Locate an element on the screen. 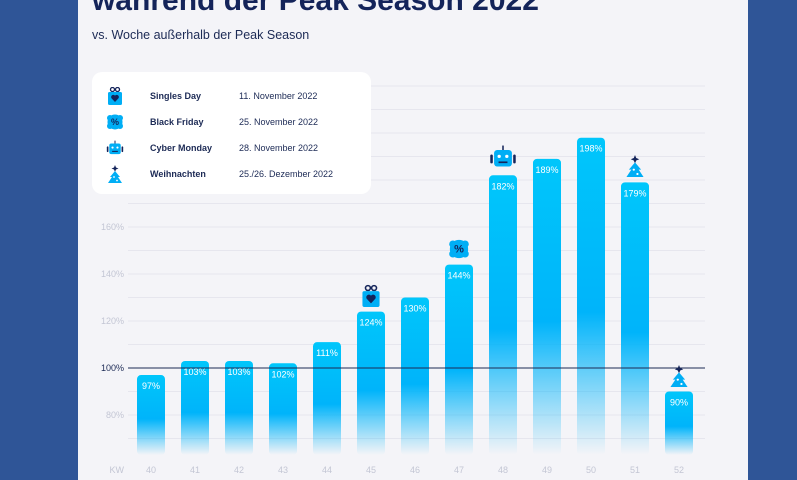  y-tick-label: 160% is located at coordinates (112, 227).